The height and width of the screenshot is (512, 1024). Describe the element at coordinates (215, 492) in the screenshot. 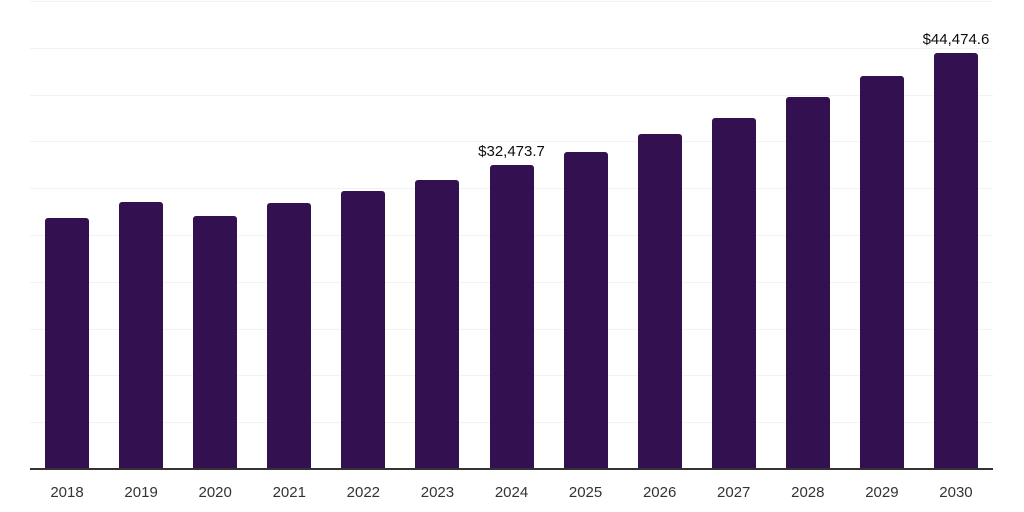

I see `x-axis-label-2020: 2020` at that location.